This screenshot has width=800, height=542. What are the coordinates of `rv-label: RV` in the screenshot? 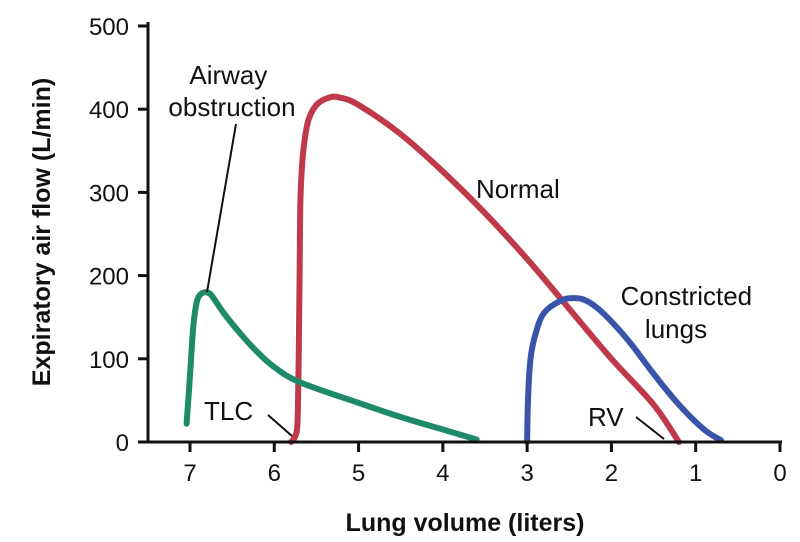 It's located at (606, 417).